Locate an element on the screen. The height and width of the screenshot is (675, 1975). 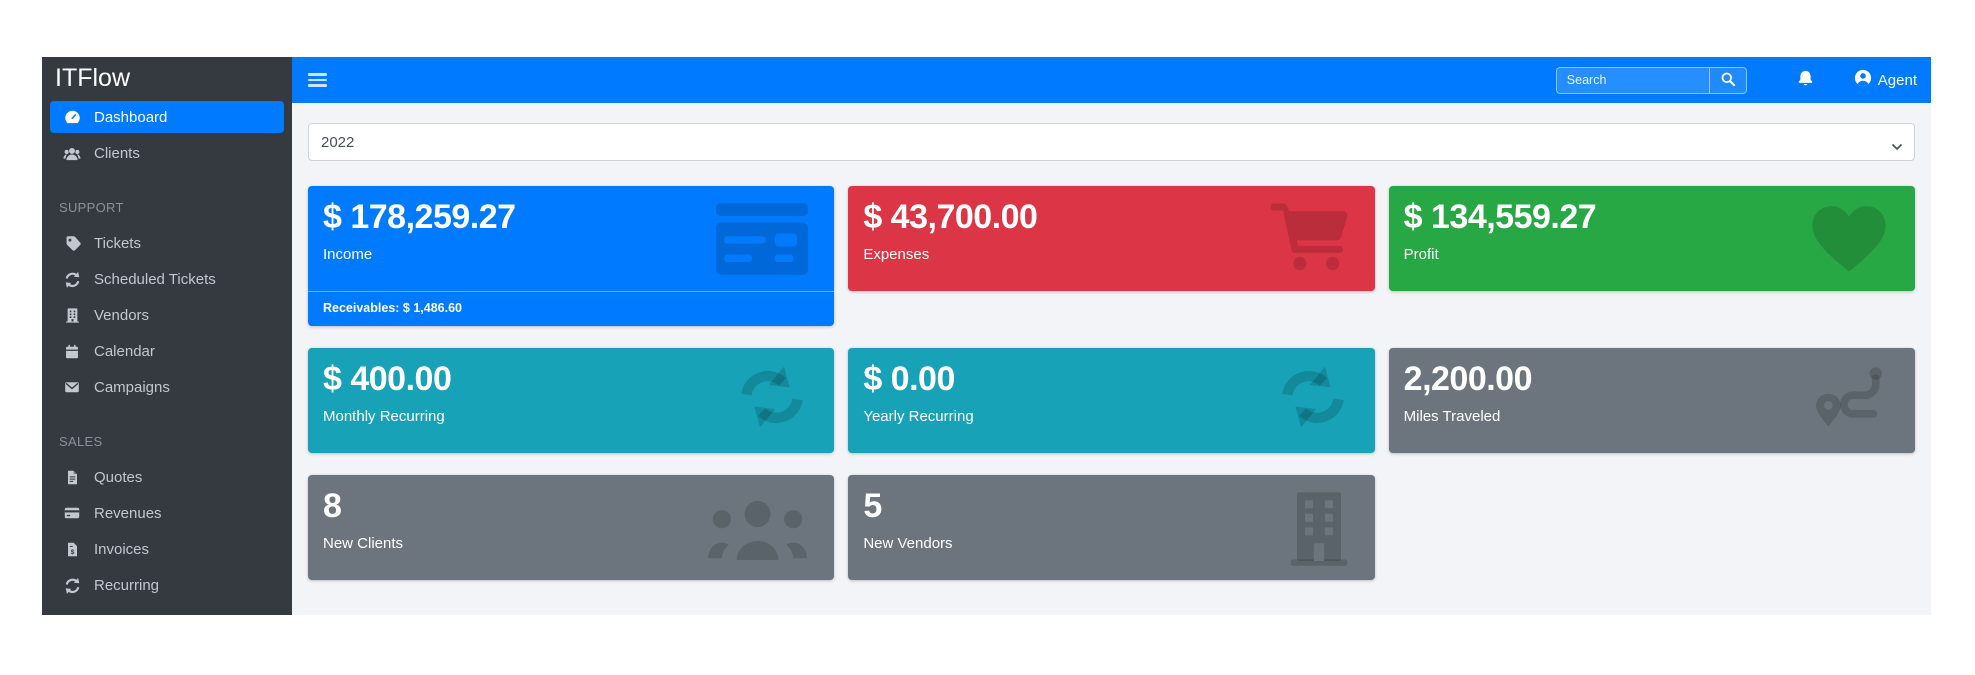
search-button is located at coordinates (1727, 80).